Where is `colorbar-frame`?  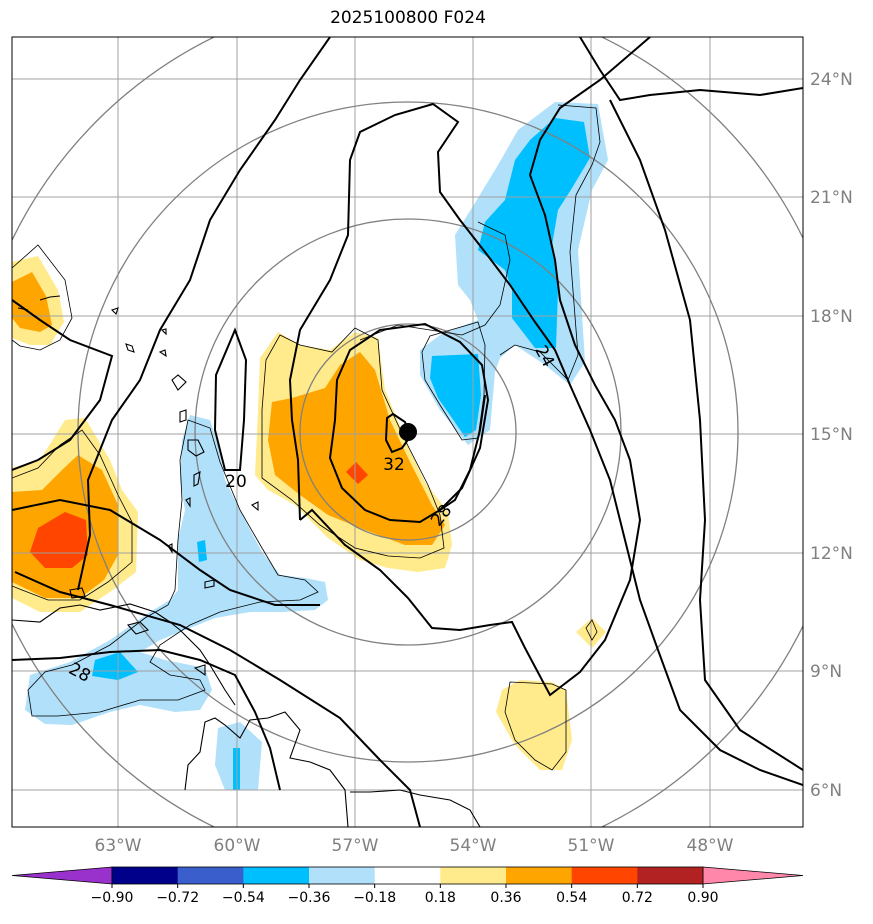 colorbar-frame is located at coordinates (407, 875).